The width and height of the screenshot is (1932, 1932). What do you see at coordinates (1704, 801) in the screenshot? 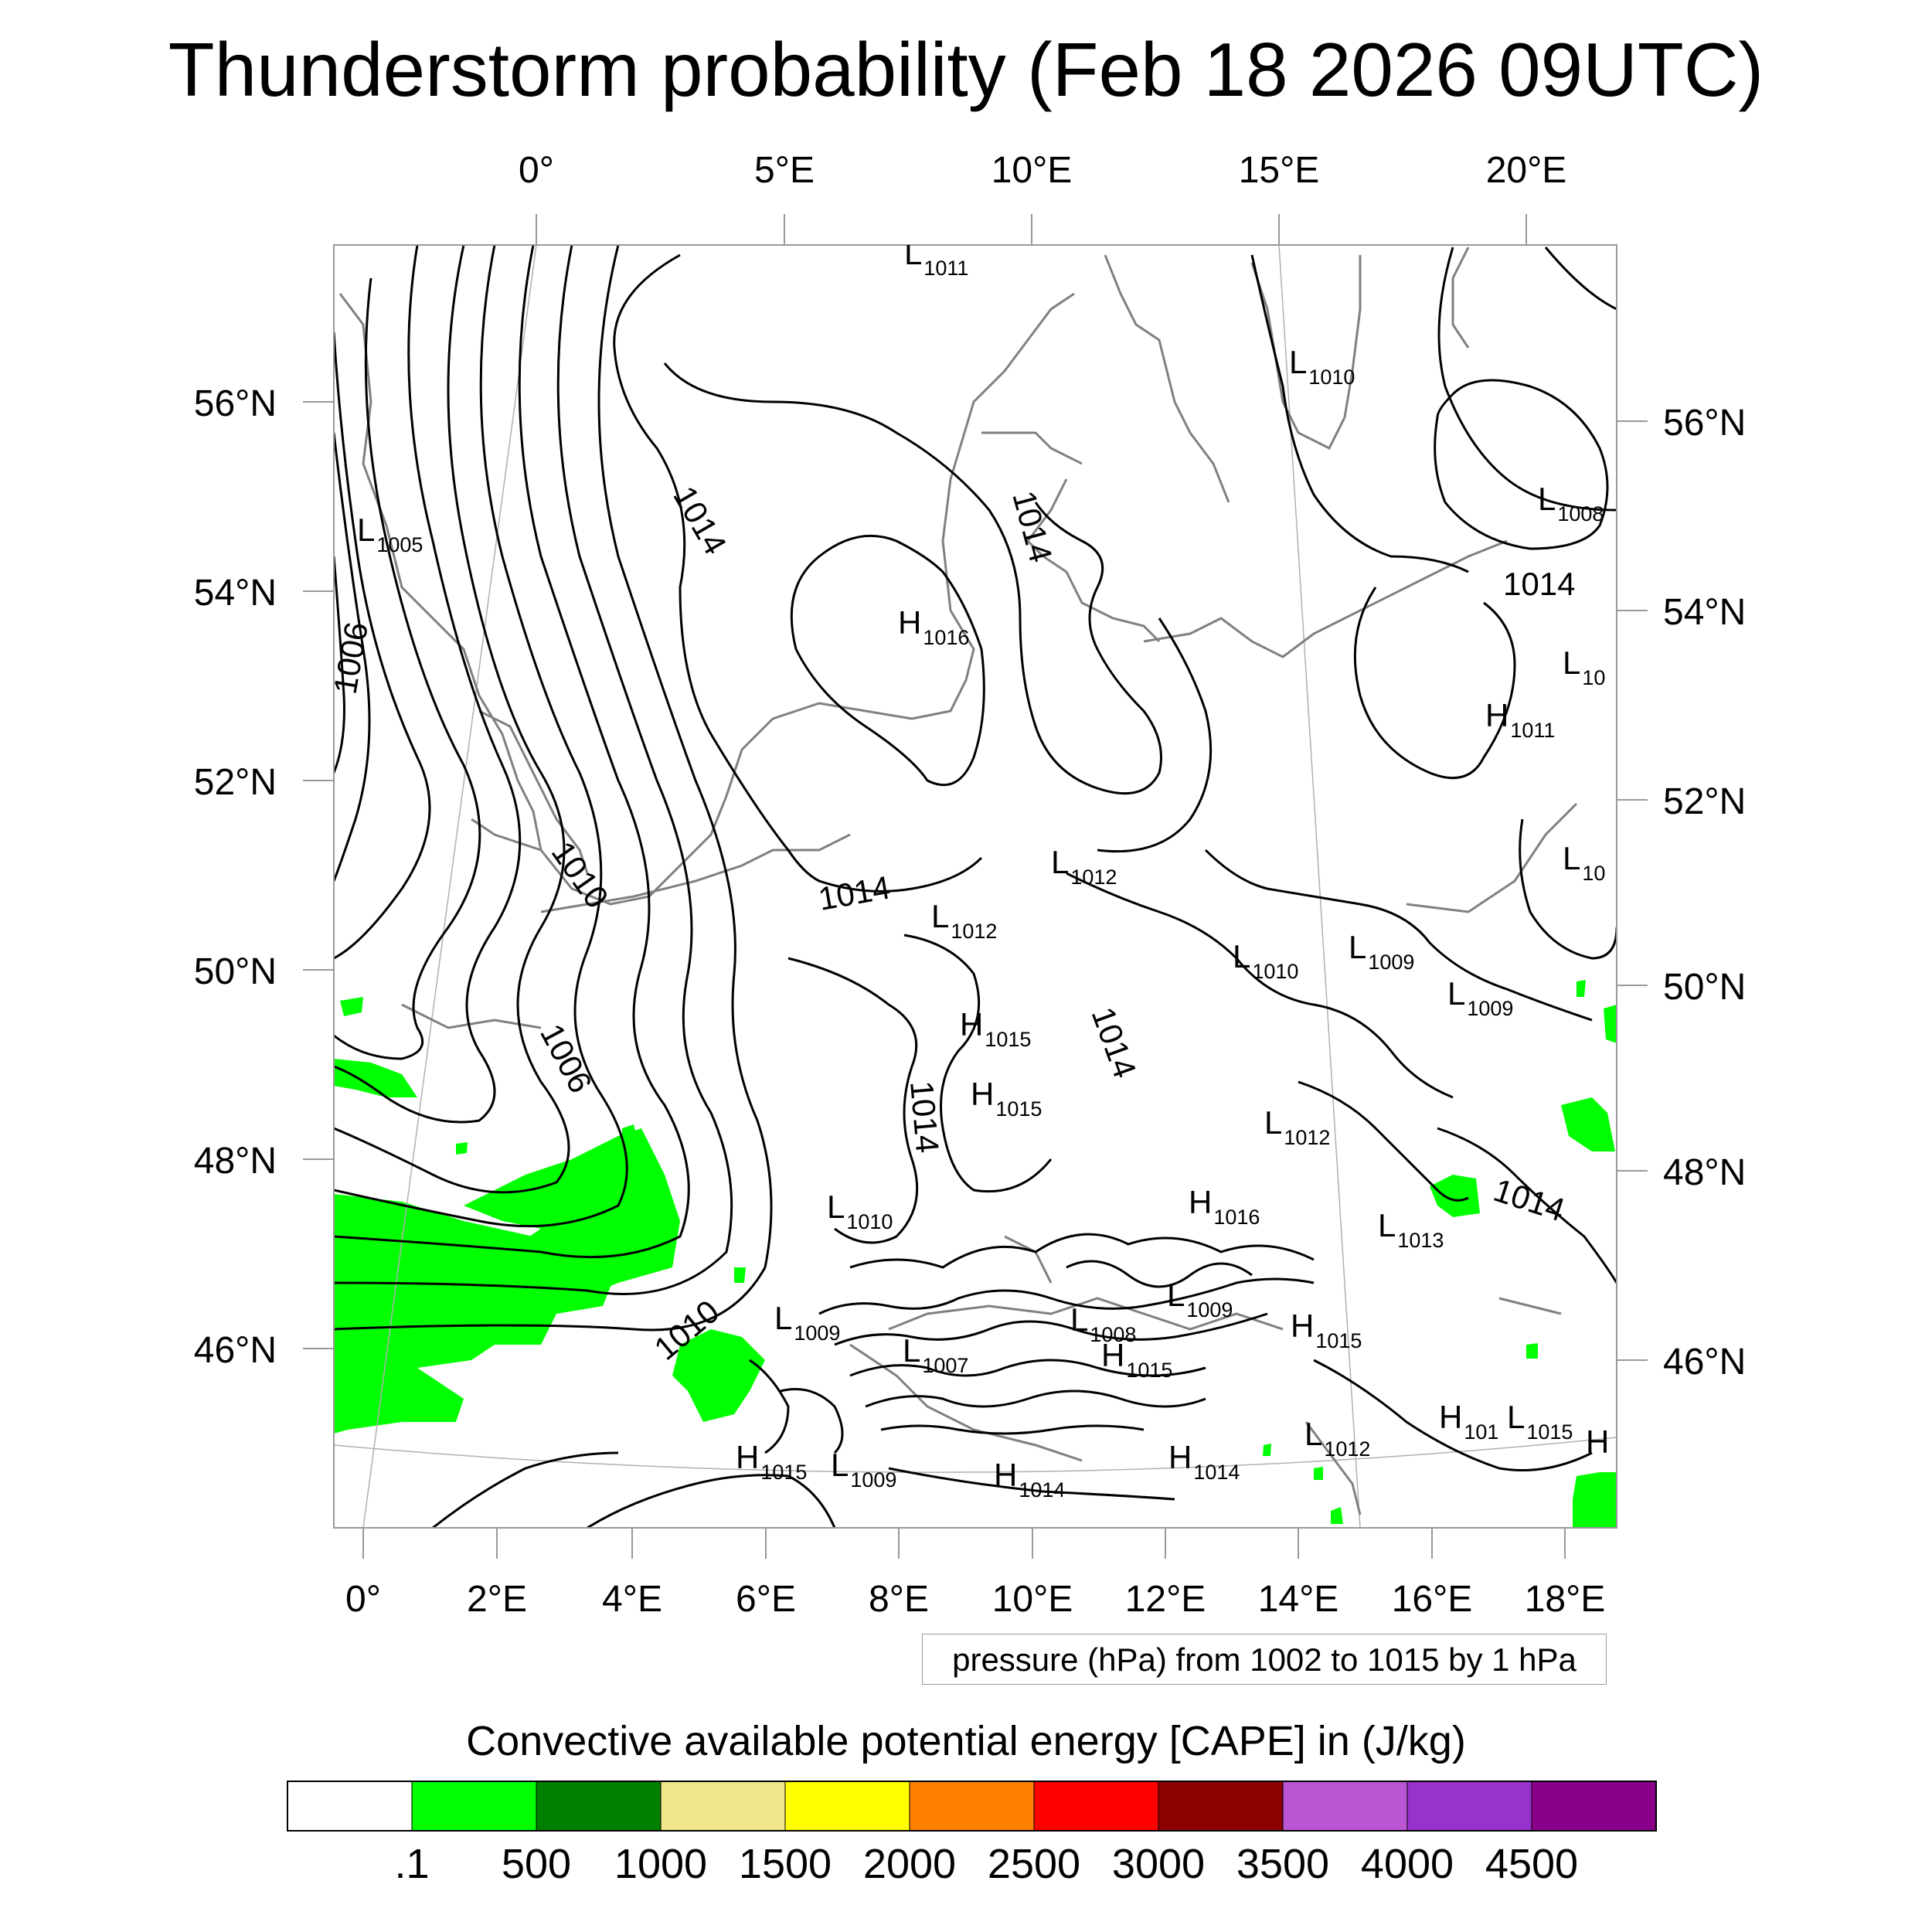
I see `right-axis-label: 52°N` at bounding box center [1704, 801].